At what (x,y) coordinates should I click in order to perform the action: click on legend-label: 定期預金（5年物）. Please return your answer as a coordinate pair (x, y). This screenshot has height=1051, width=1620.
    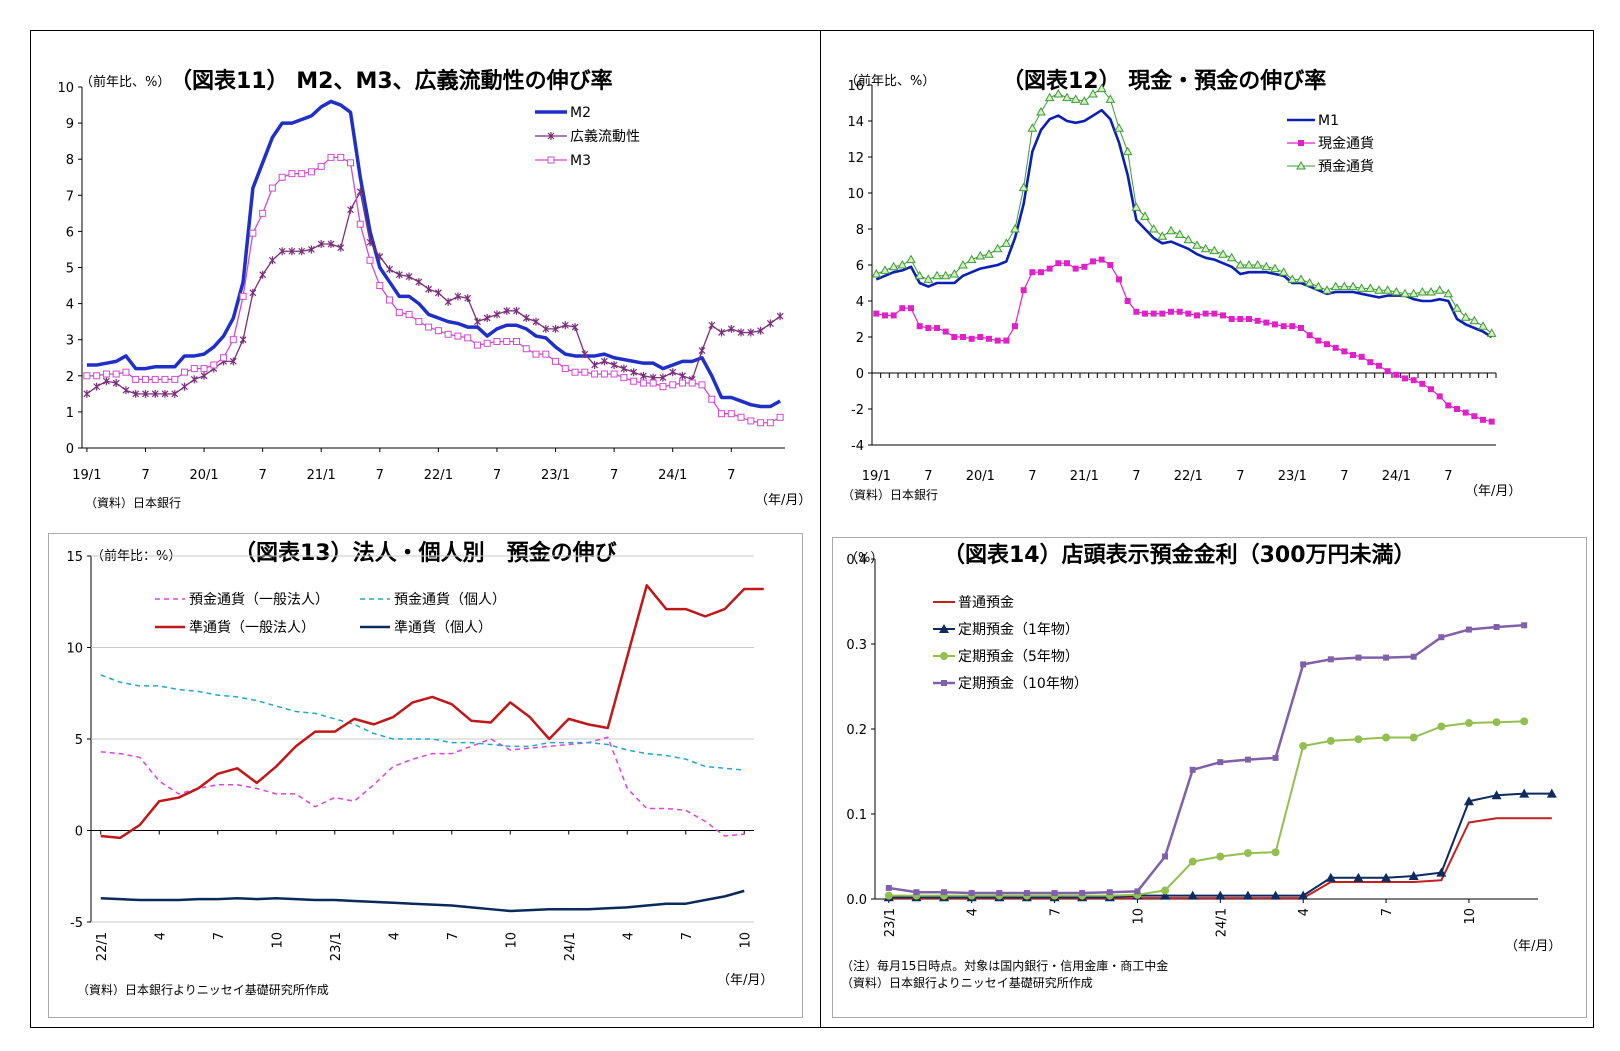
    Looking at the image, I should click on (1018, 657).